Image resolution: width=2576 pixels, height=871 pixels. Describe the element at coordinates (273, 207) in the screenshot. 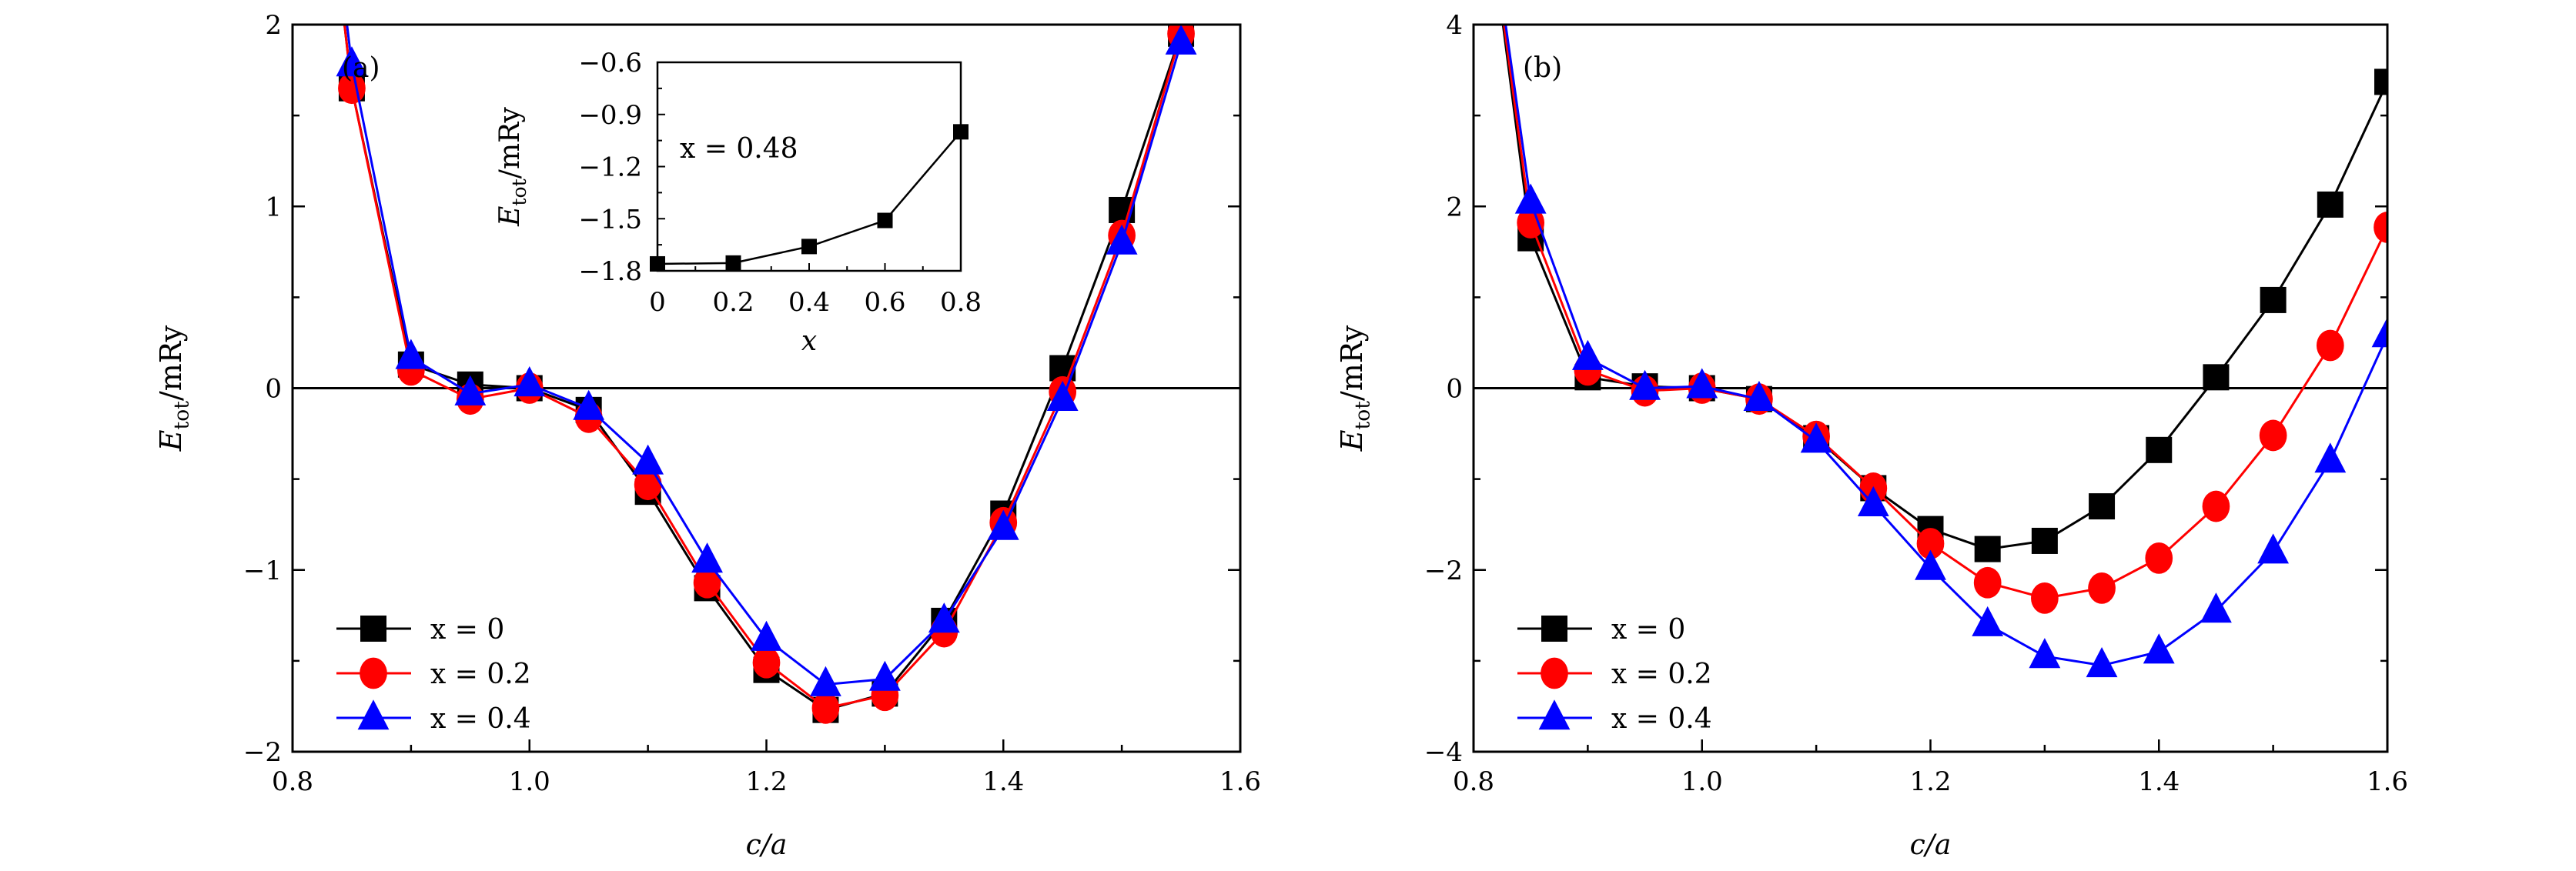

I see `y-tick-label: 1` at that location.